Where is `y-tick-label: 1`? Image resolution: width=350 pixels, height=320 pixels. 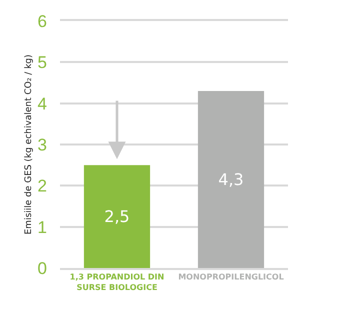 y-tick-label: 1 is located at coordinates (42, 227).